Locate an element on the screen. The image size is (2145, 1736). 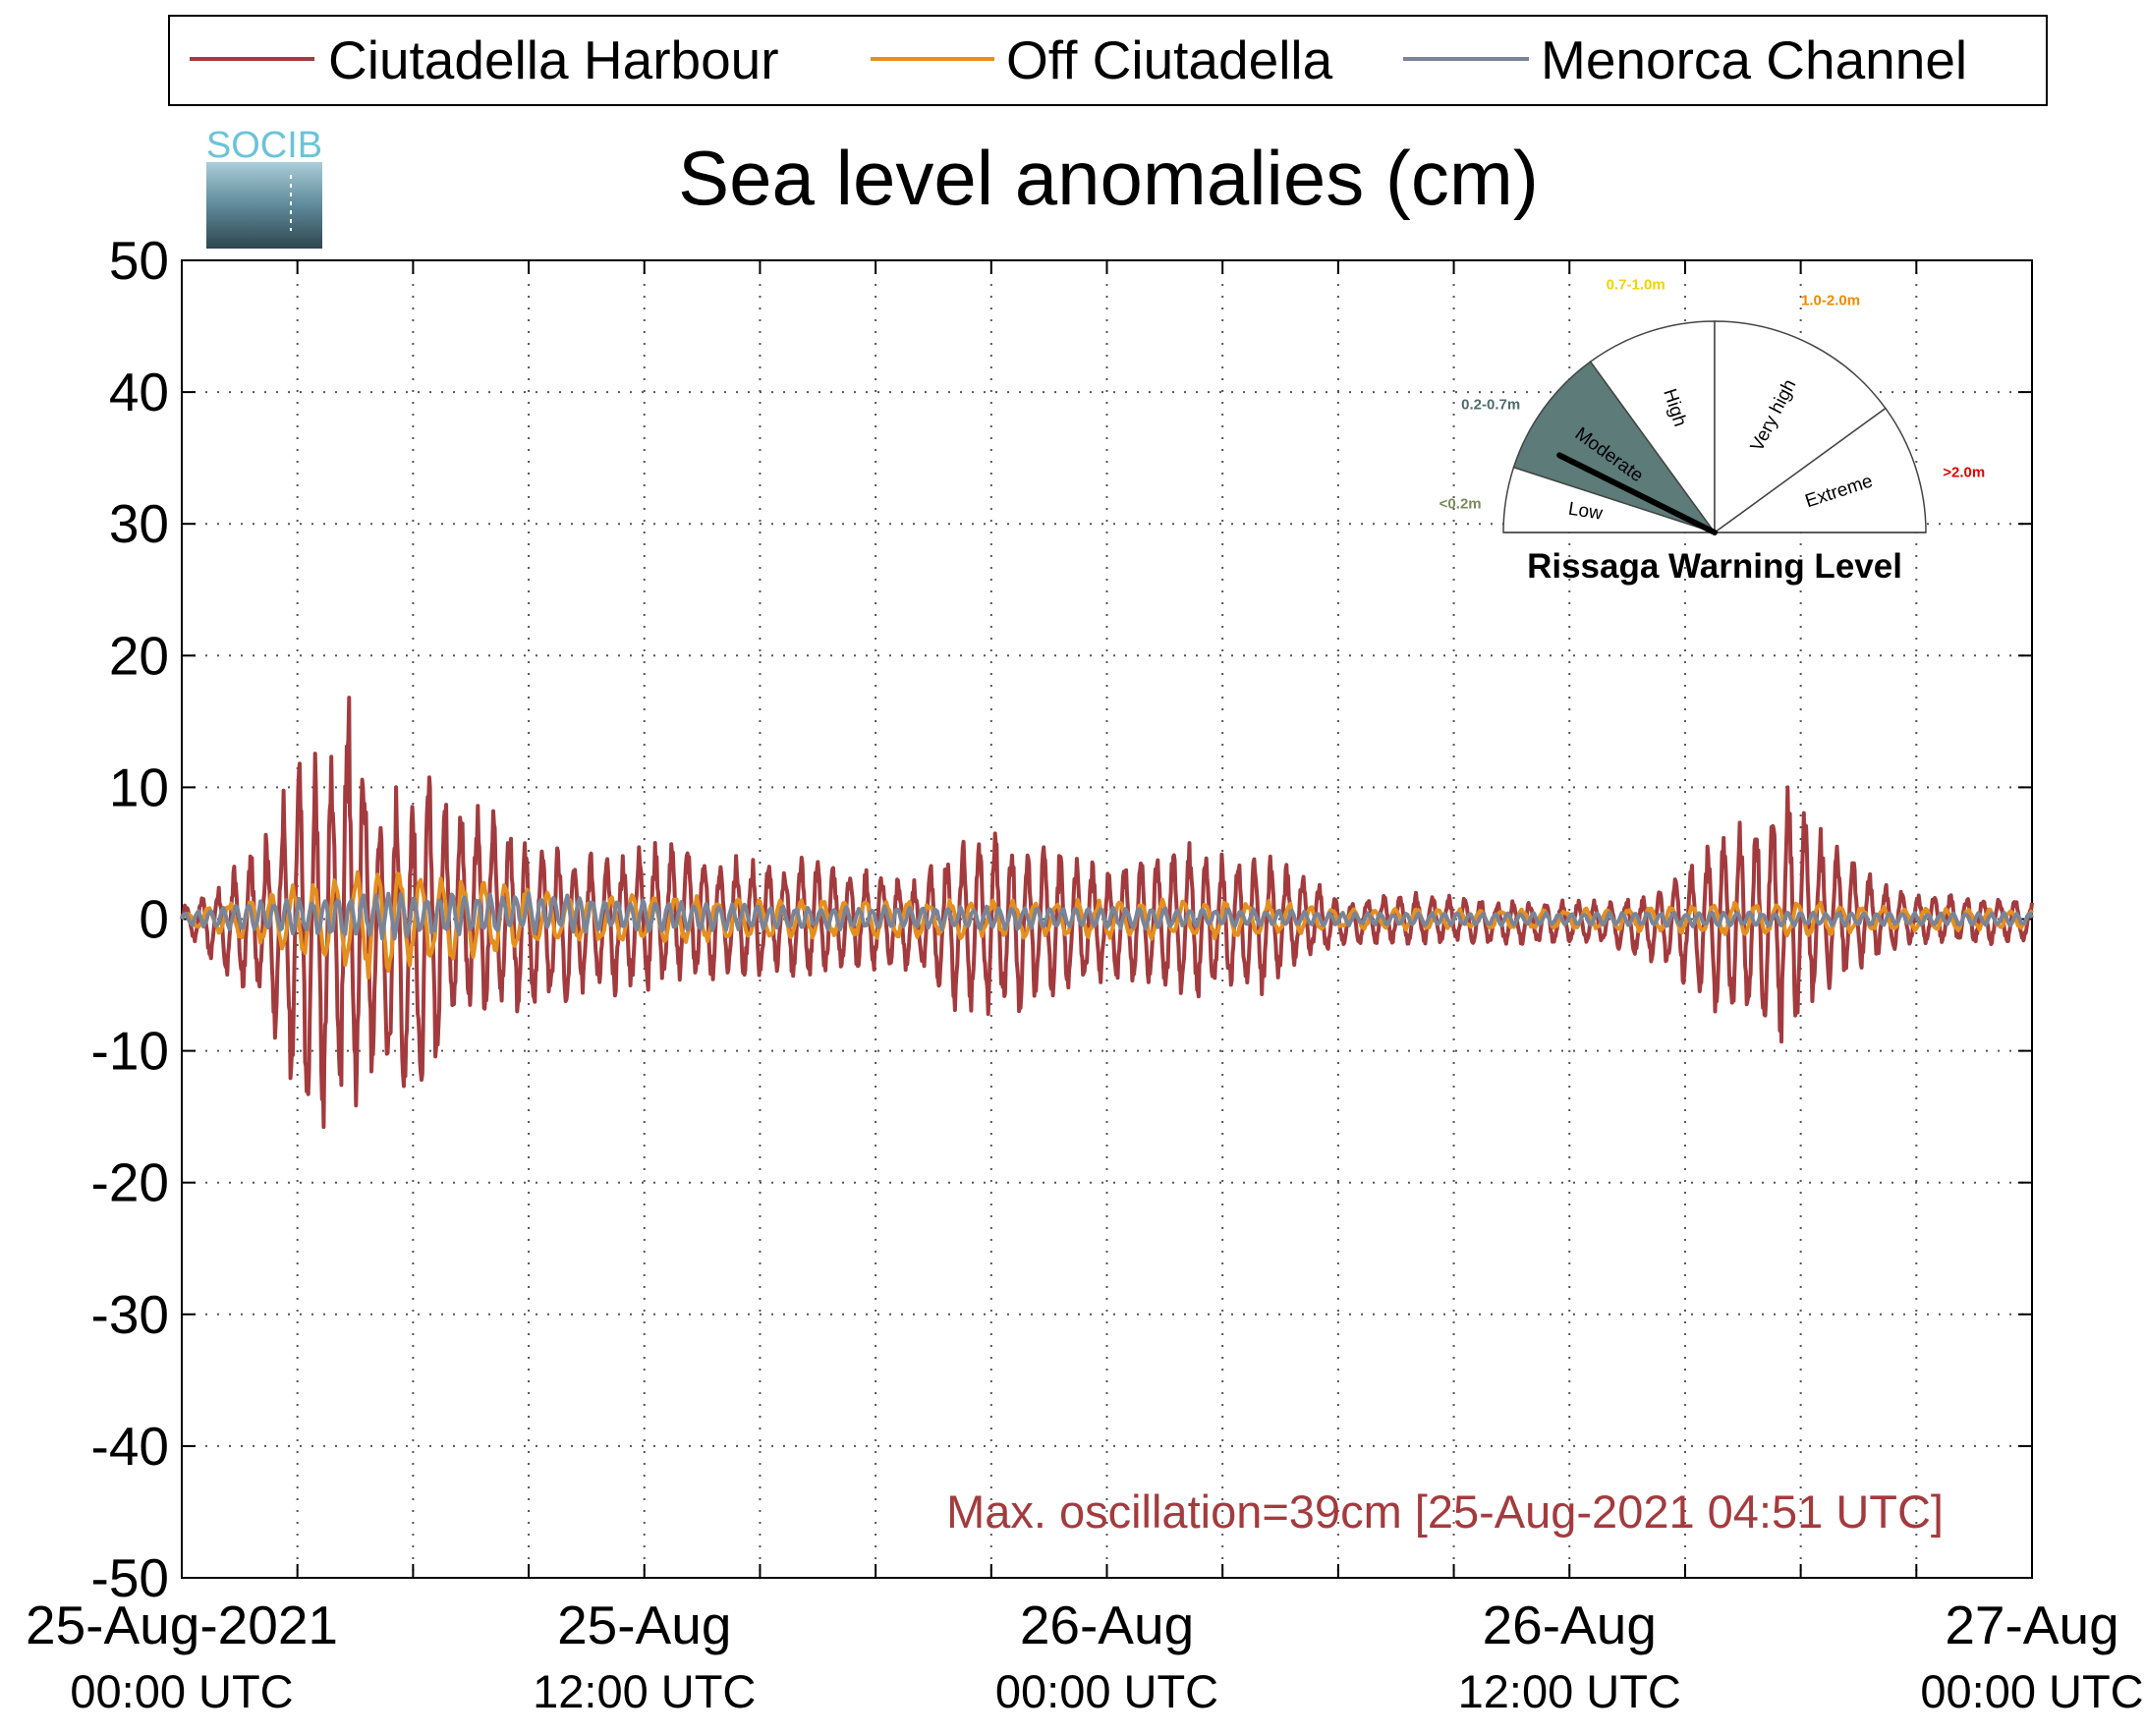
legend-label-menorca-channel: Menorca Channel is located at coordinates (1754, 59).